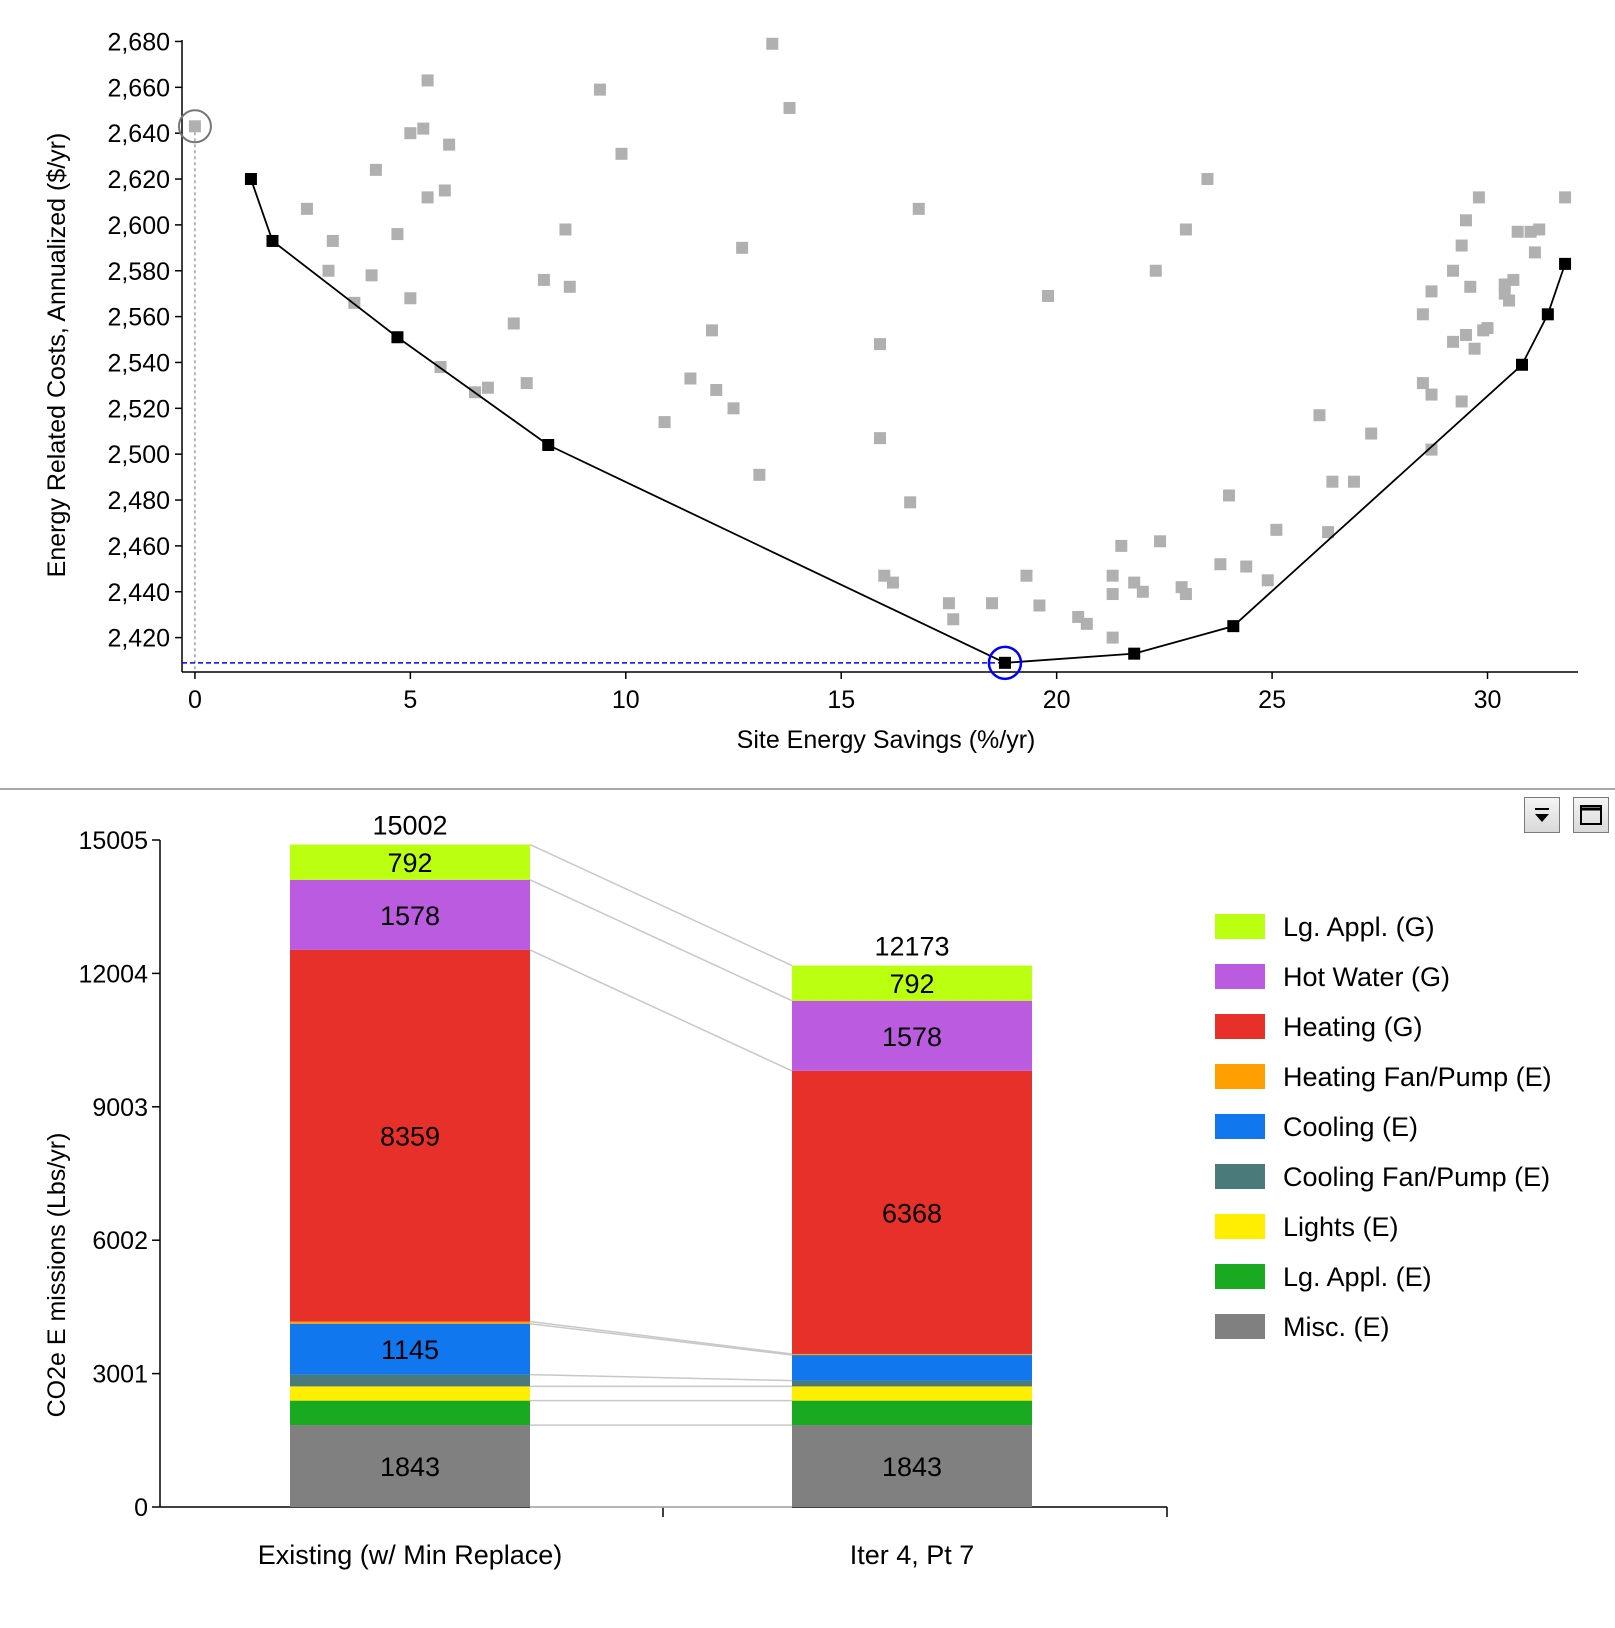 The width and height of the screenshot is (1615, 1628). I want to click on category-label: Iter 4, Pt 7, so click(912, 1555).